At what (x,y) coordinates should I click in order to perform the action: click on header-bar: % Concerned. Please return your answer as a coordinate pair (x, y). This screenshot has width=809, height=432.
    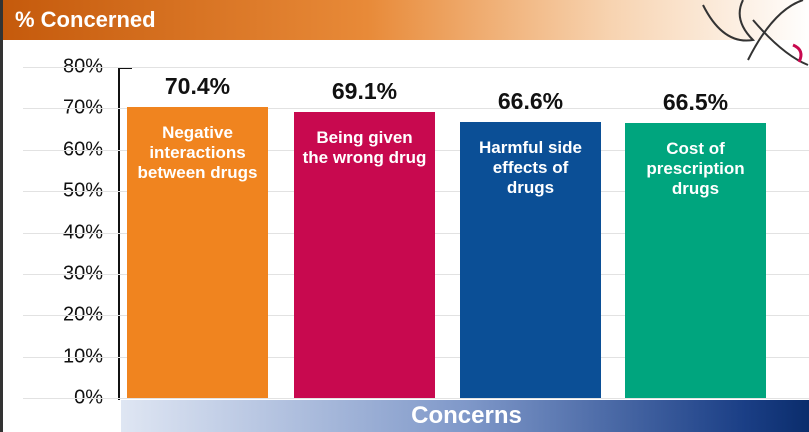
    Looking at the image, I should click on (406, 20).